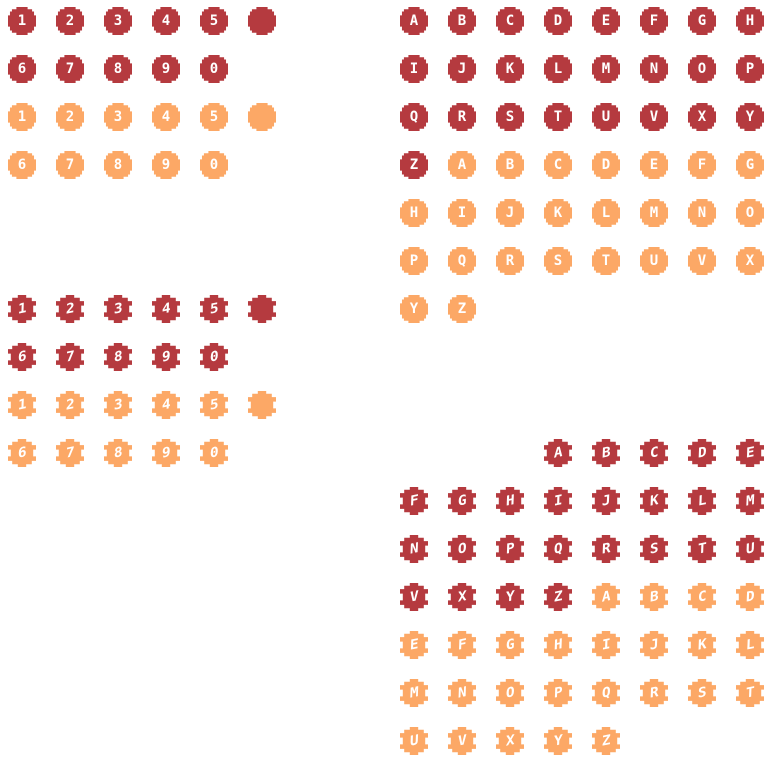 The height and width of the screenshot is (768, 768). I want to click on tile-label: I, so click(414, 69).